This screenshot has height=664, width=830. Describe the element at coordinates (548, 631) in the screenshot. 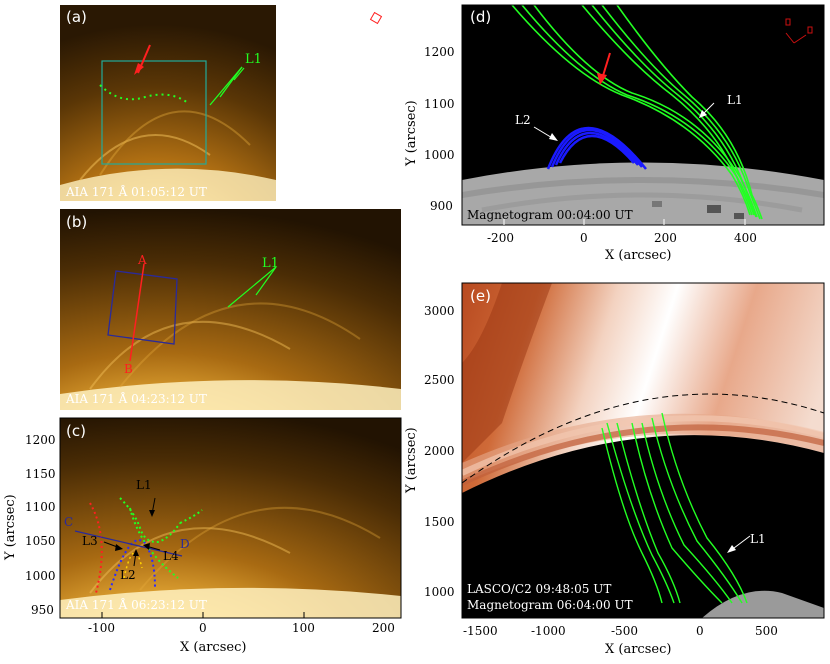

I see `panel-e-xtick: -1000` at that location.